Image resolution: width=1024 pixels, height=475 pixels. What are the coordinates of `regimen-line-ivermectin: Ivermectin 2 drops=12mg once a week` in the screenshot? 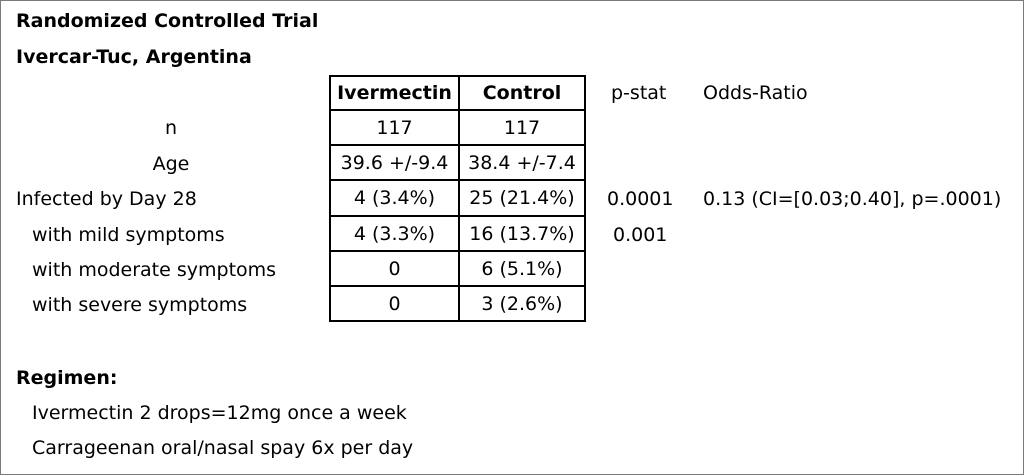 It's located at (219, 413).